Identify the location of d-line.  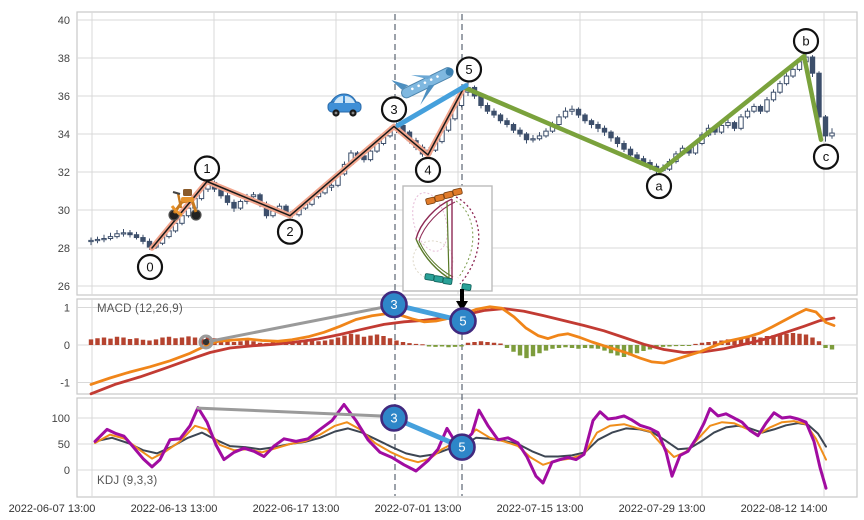
(460, 443).